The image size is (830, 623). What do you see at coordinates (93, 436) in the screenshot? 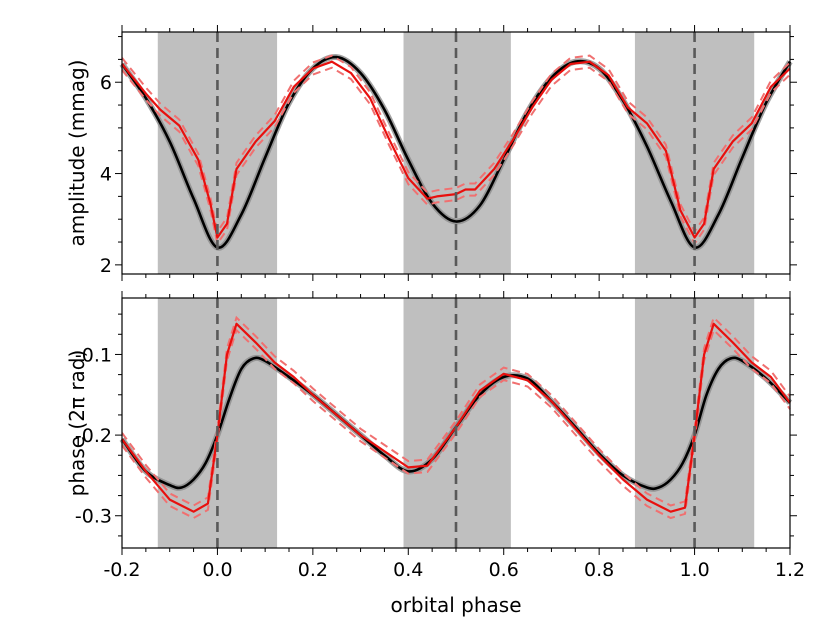
I see `y-tick-label: -0.2` at bounding box center [93, 436].